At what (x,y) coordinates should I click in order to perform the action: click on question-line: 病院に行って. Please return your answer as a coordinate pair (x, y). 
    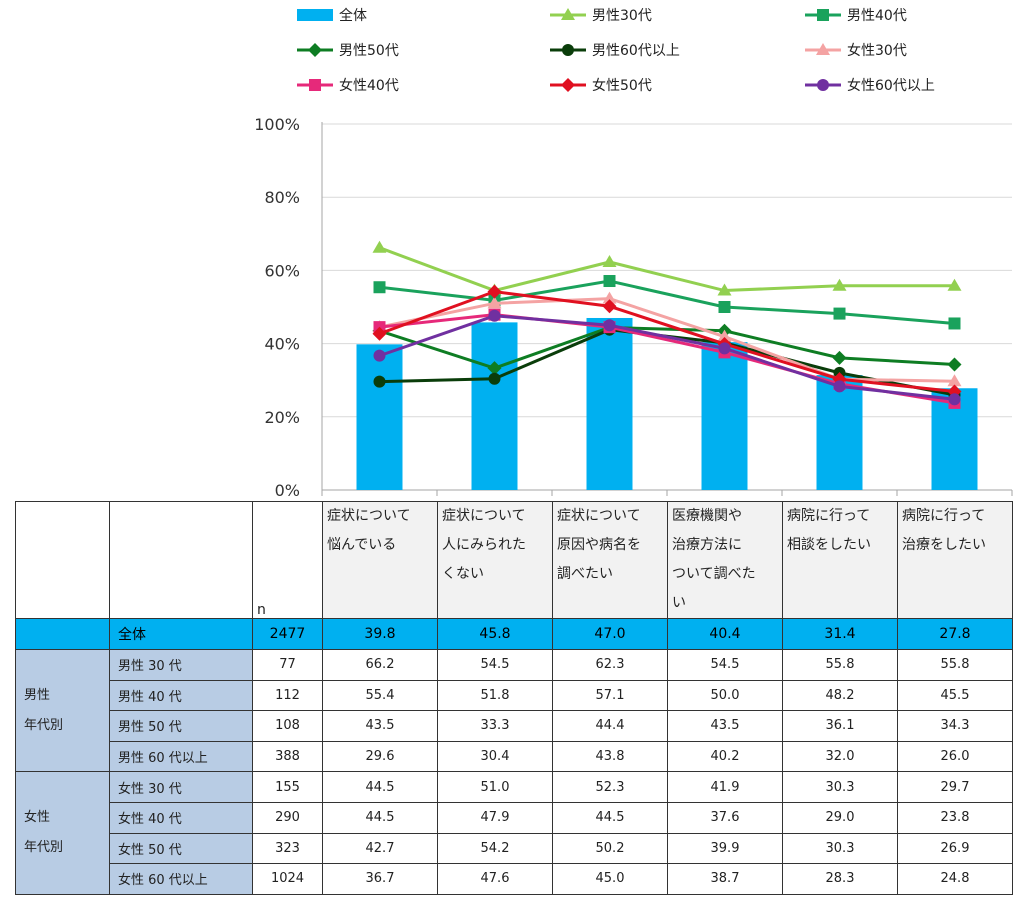
    Looking at the image, I should click on (944, 516).